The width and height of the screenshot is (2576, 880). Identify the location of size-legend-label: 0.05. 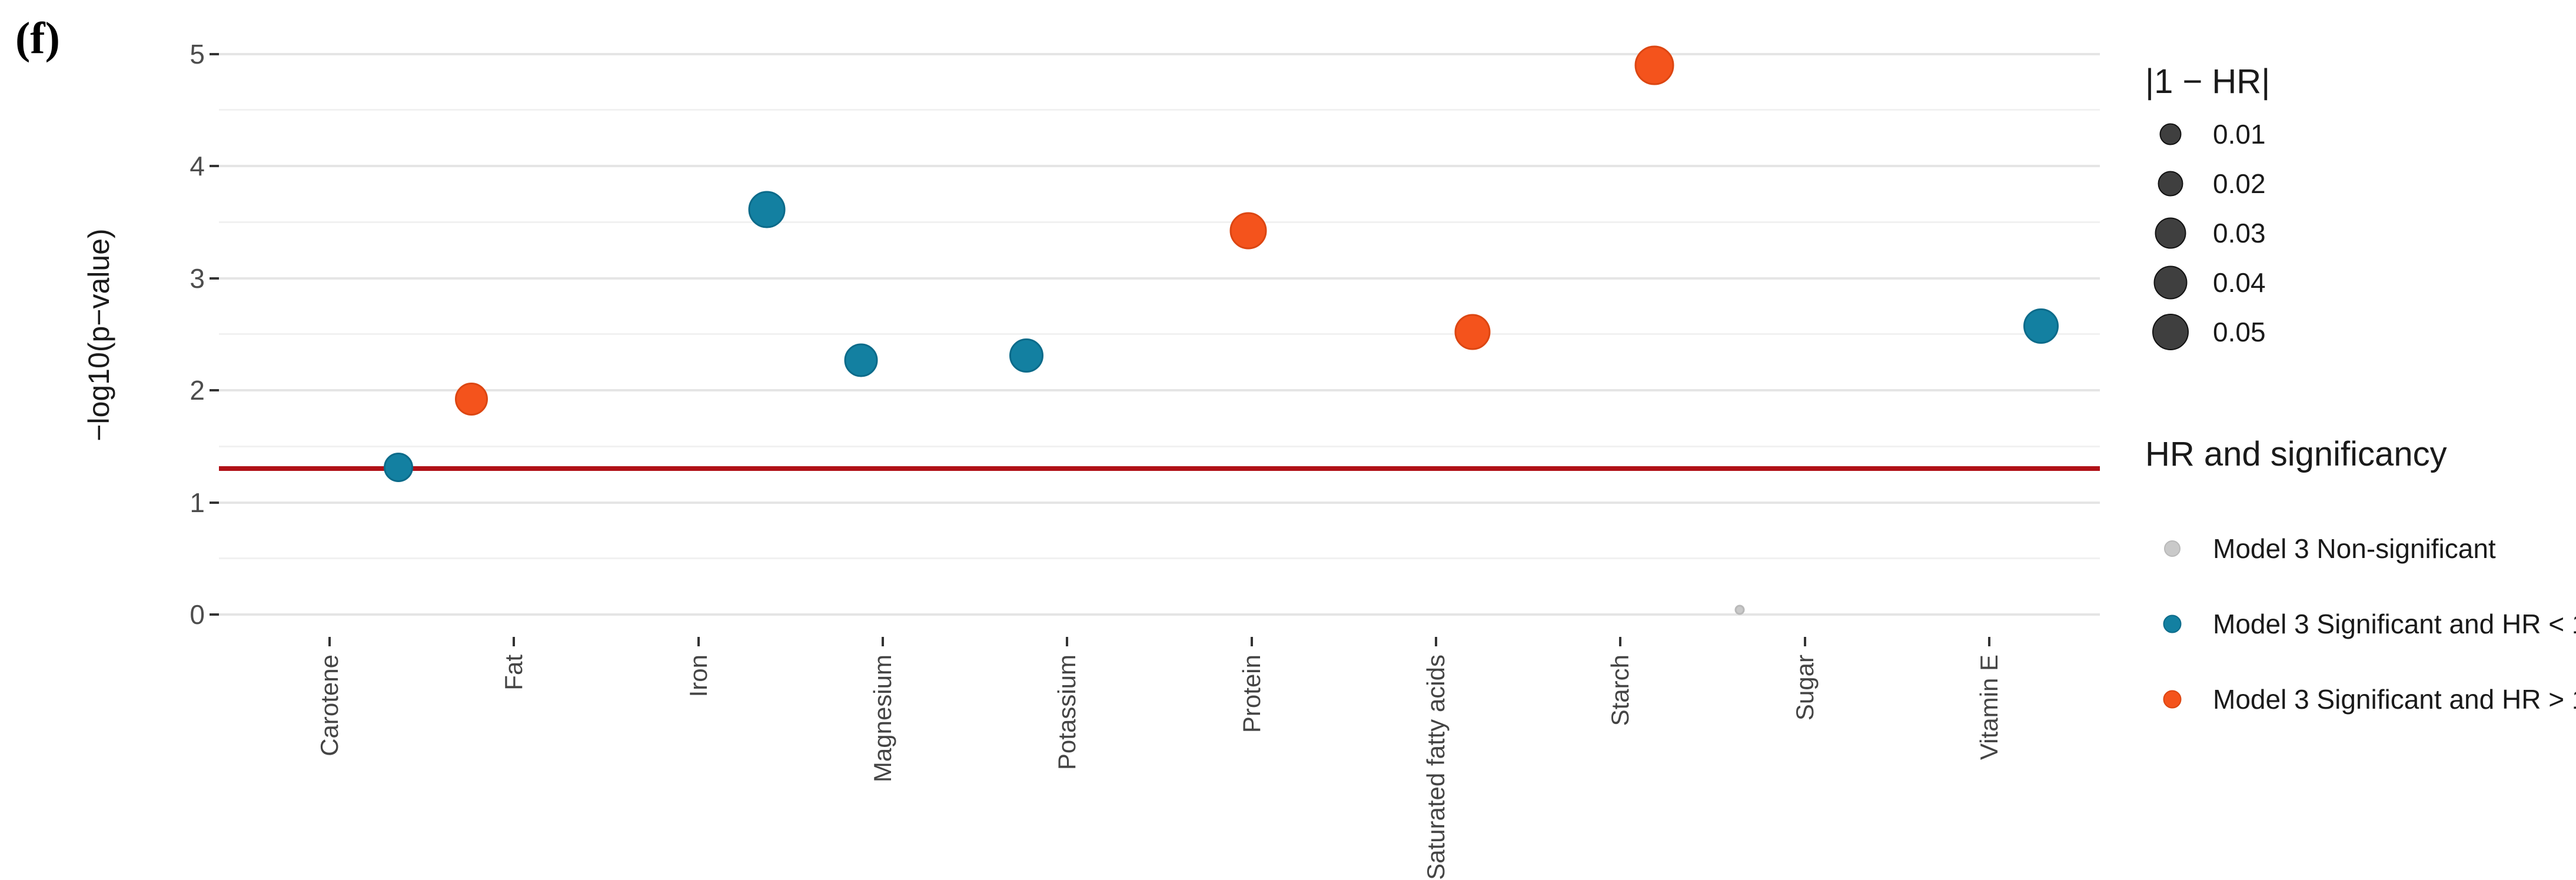
(2239, 332).